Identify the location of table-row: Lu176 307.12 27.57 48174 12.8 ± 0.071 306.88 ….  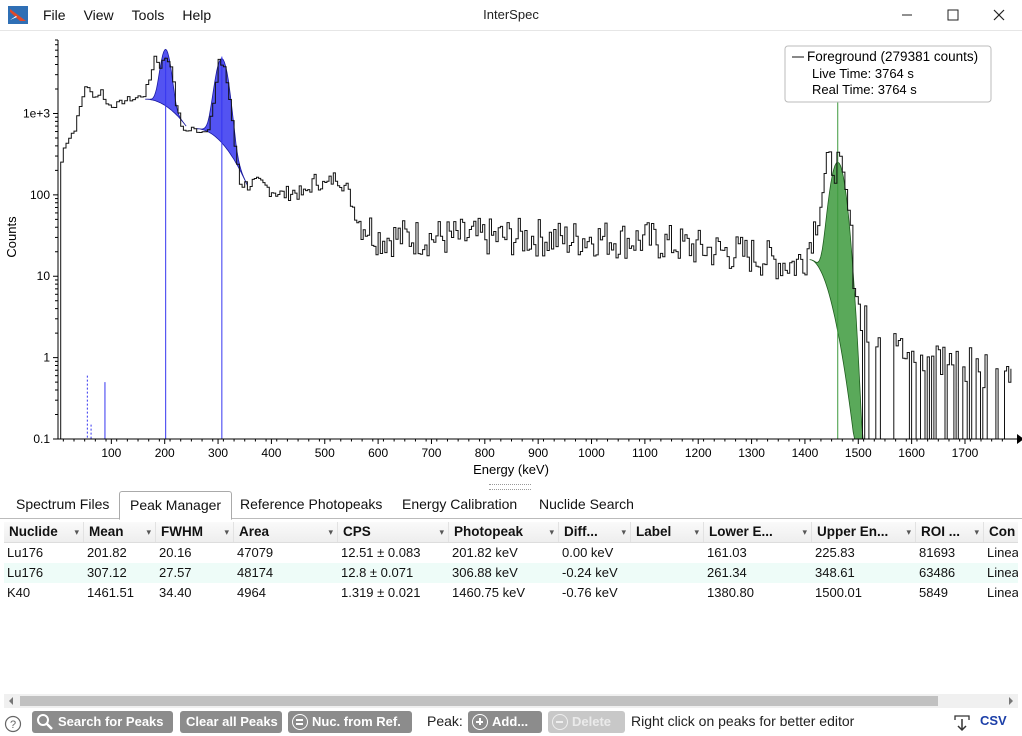
(511, 573).